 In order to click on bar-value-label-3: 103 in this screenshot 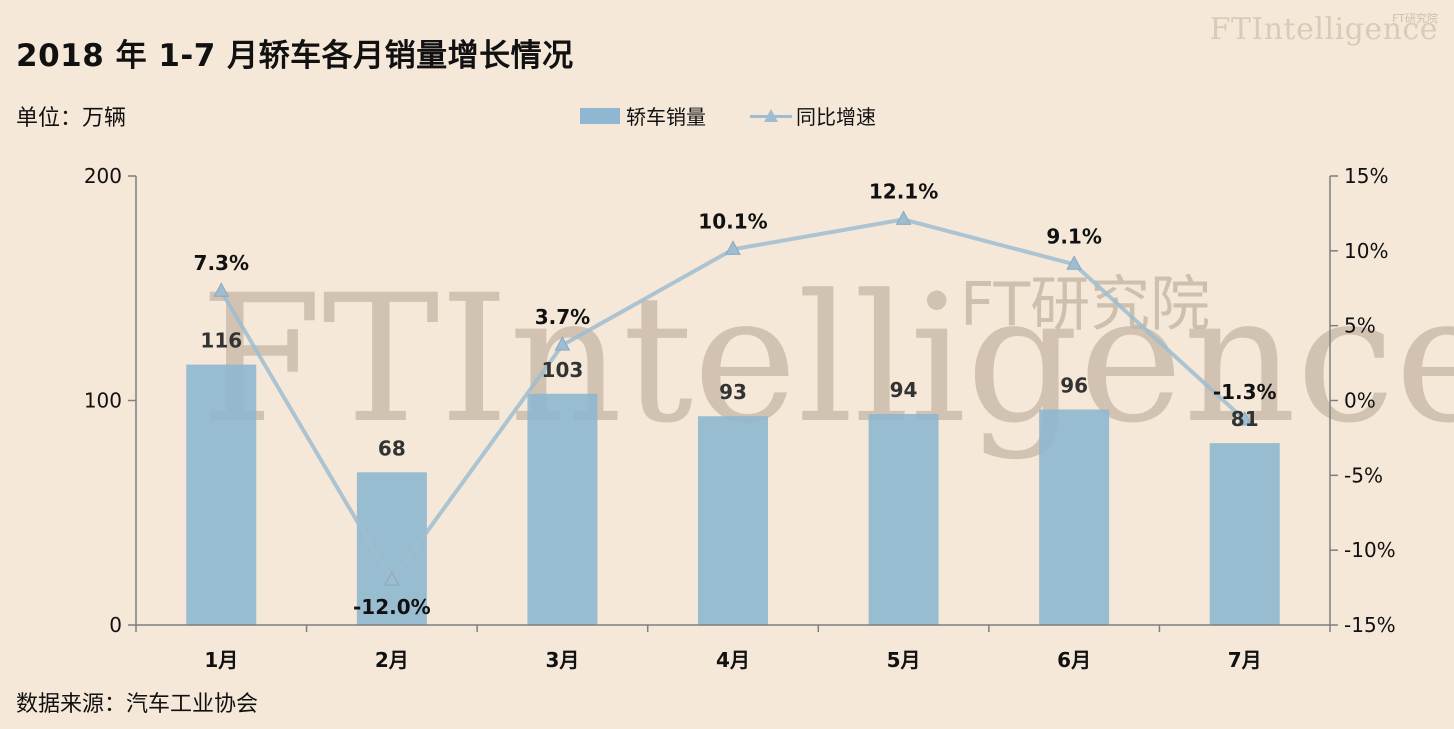, I will do `click(563, 370)`.